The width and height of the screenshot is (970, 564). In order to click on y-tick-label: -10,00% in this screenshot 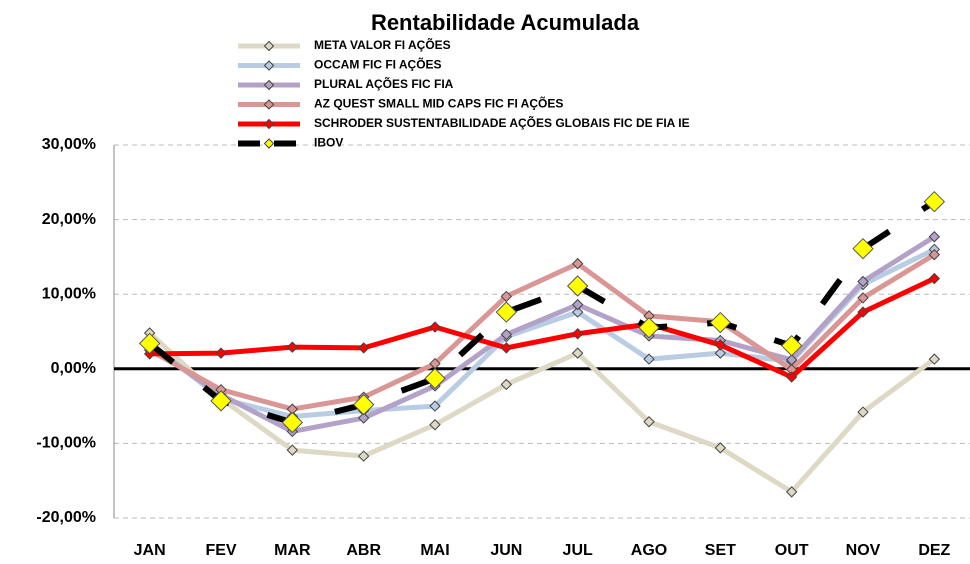, I will do `click(66, 443)`.